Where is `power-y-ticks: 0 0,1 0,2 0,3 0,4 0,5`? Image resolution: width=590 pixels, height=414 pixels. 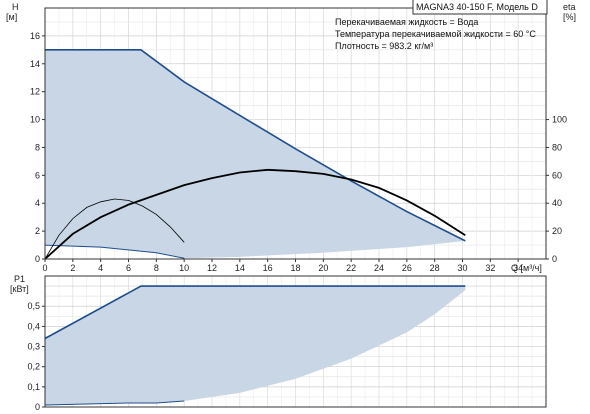
power-y-ticks: 0 0,1 0,2 0,3 0,4 0,5 is located at coordinates (36, 356).